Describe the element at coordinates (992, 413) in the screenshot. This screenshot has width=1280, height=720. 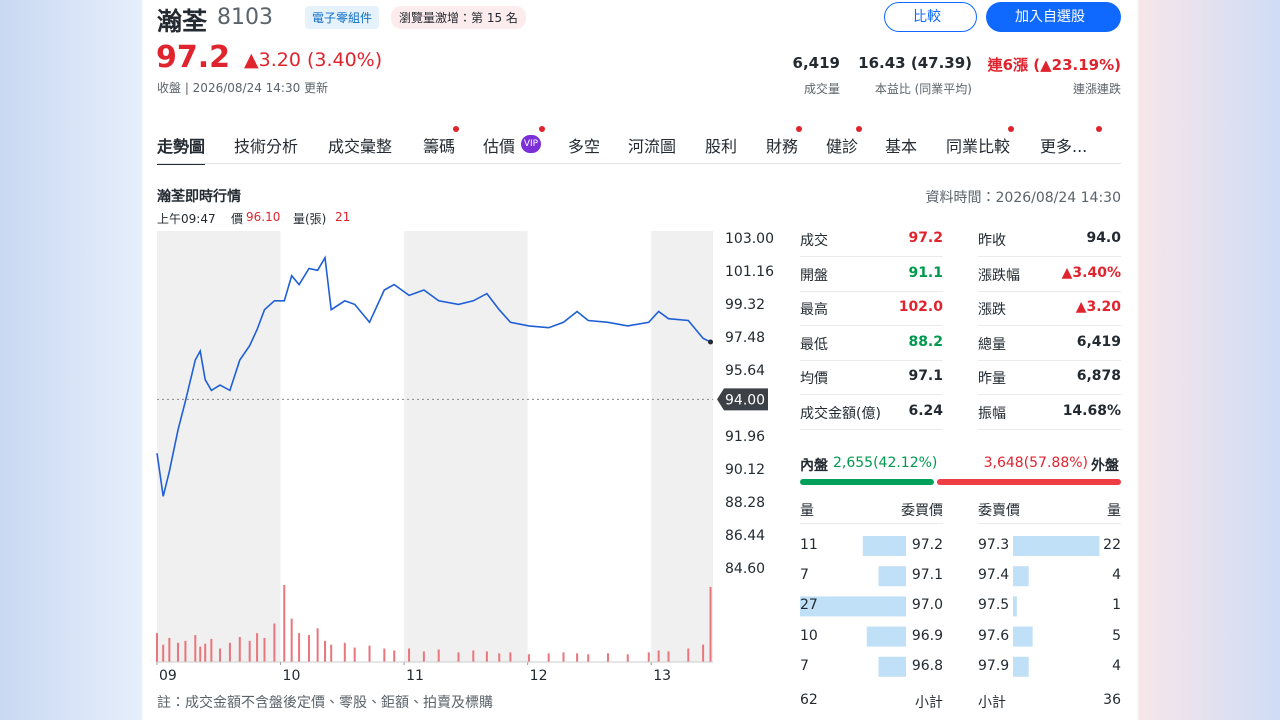
I see `quote-label: 振幅` at that location.